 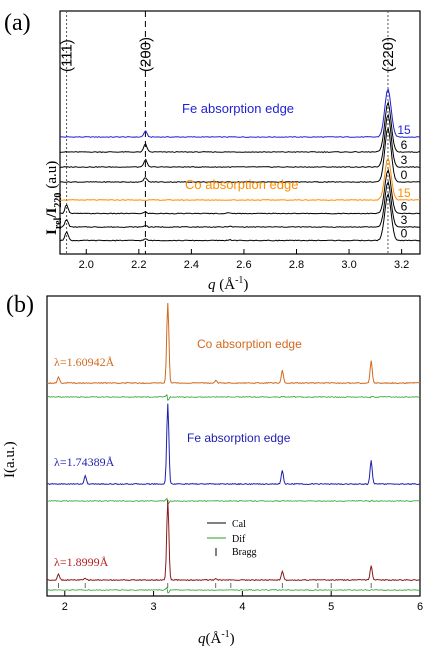 What do you see at coordinates (154, 607) in the screenshot?
I see `b-xtick-label: 3` at bounding box center [154, 607].